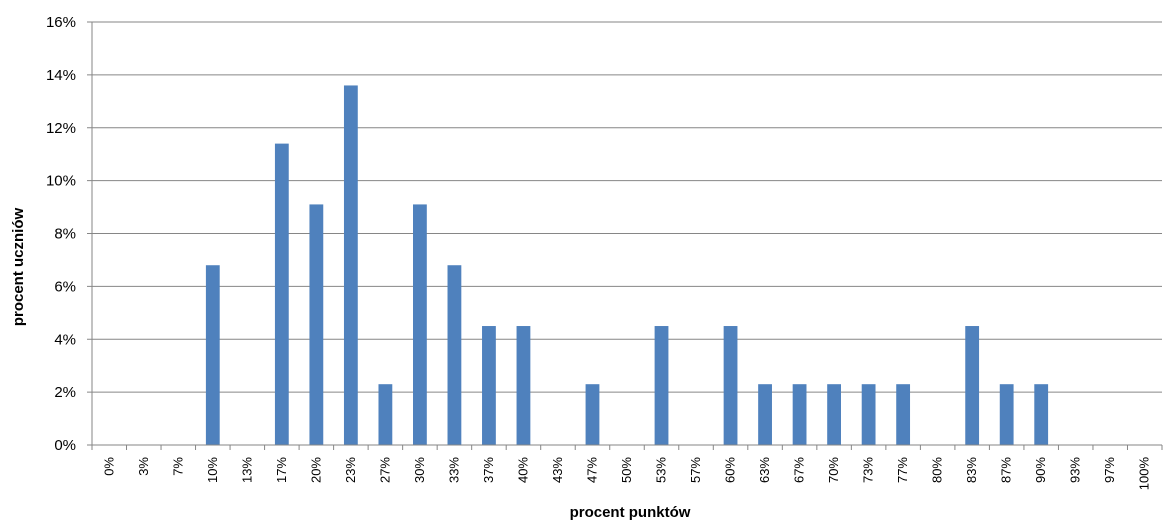  What do you see at coordinates (65, 339) in the screenshot?
I see `y-tick-label: 4%` at bounding box center [65, 339].